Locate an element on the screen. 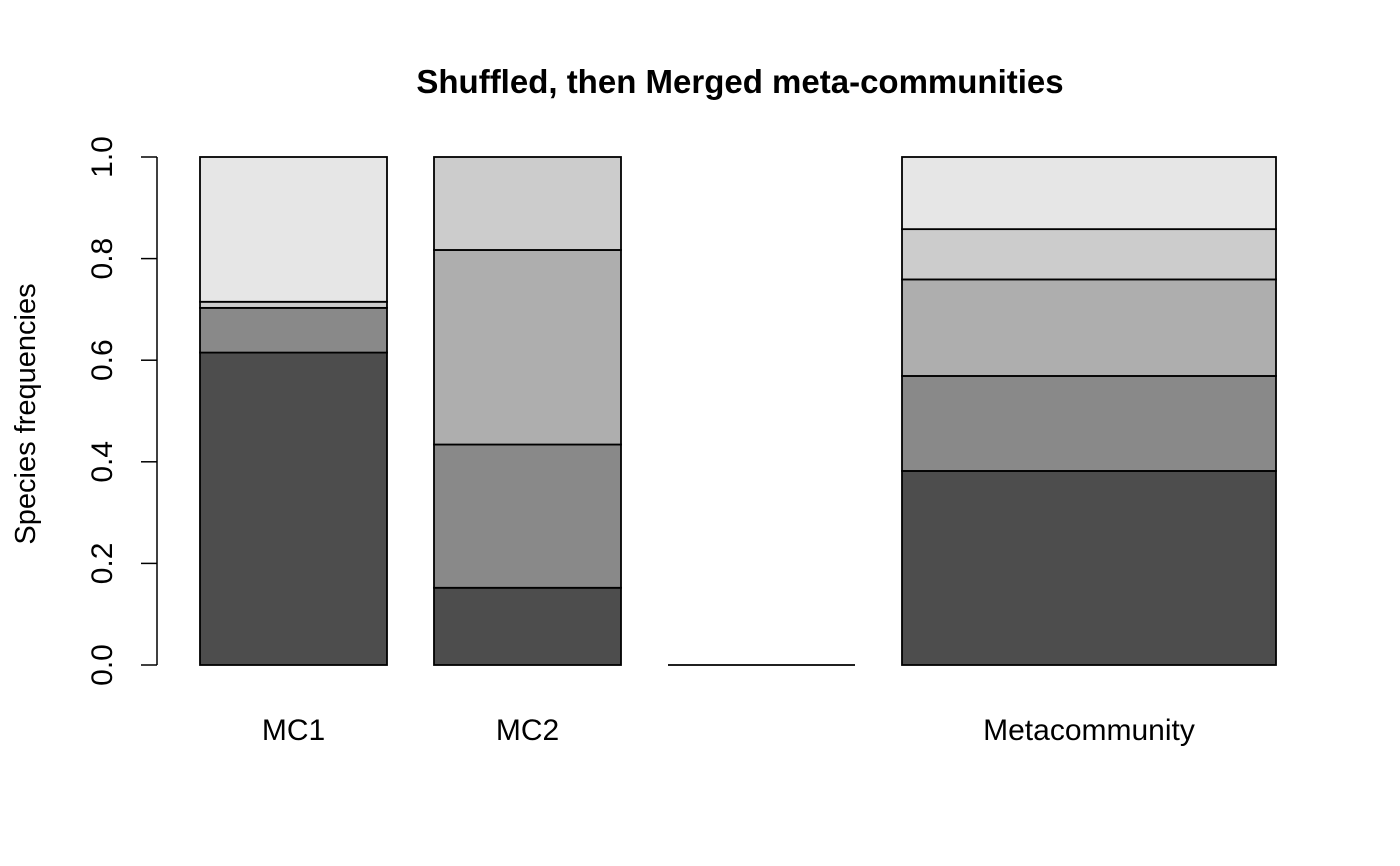 The image size is (1400, 866). category-labels: MC1 MC2 Metacommunity is located at coordinates (728, 730).